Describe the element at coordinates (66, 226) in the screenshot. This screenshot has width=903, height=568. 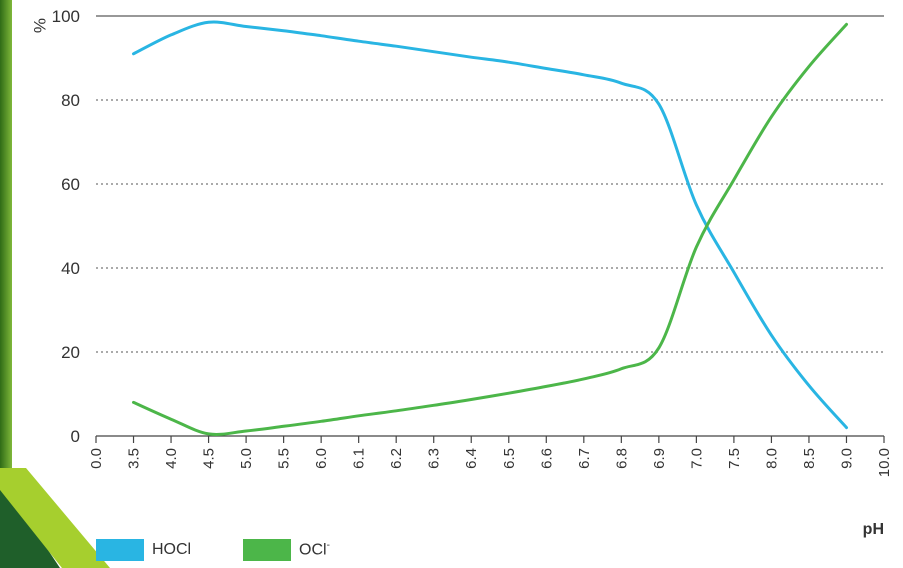
I see `y-tick-labels: 0 20 40 60 80 100` at that location.